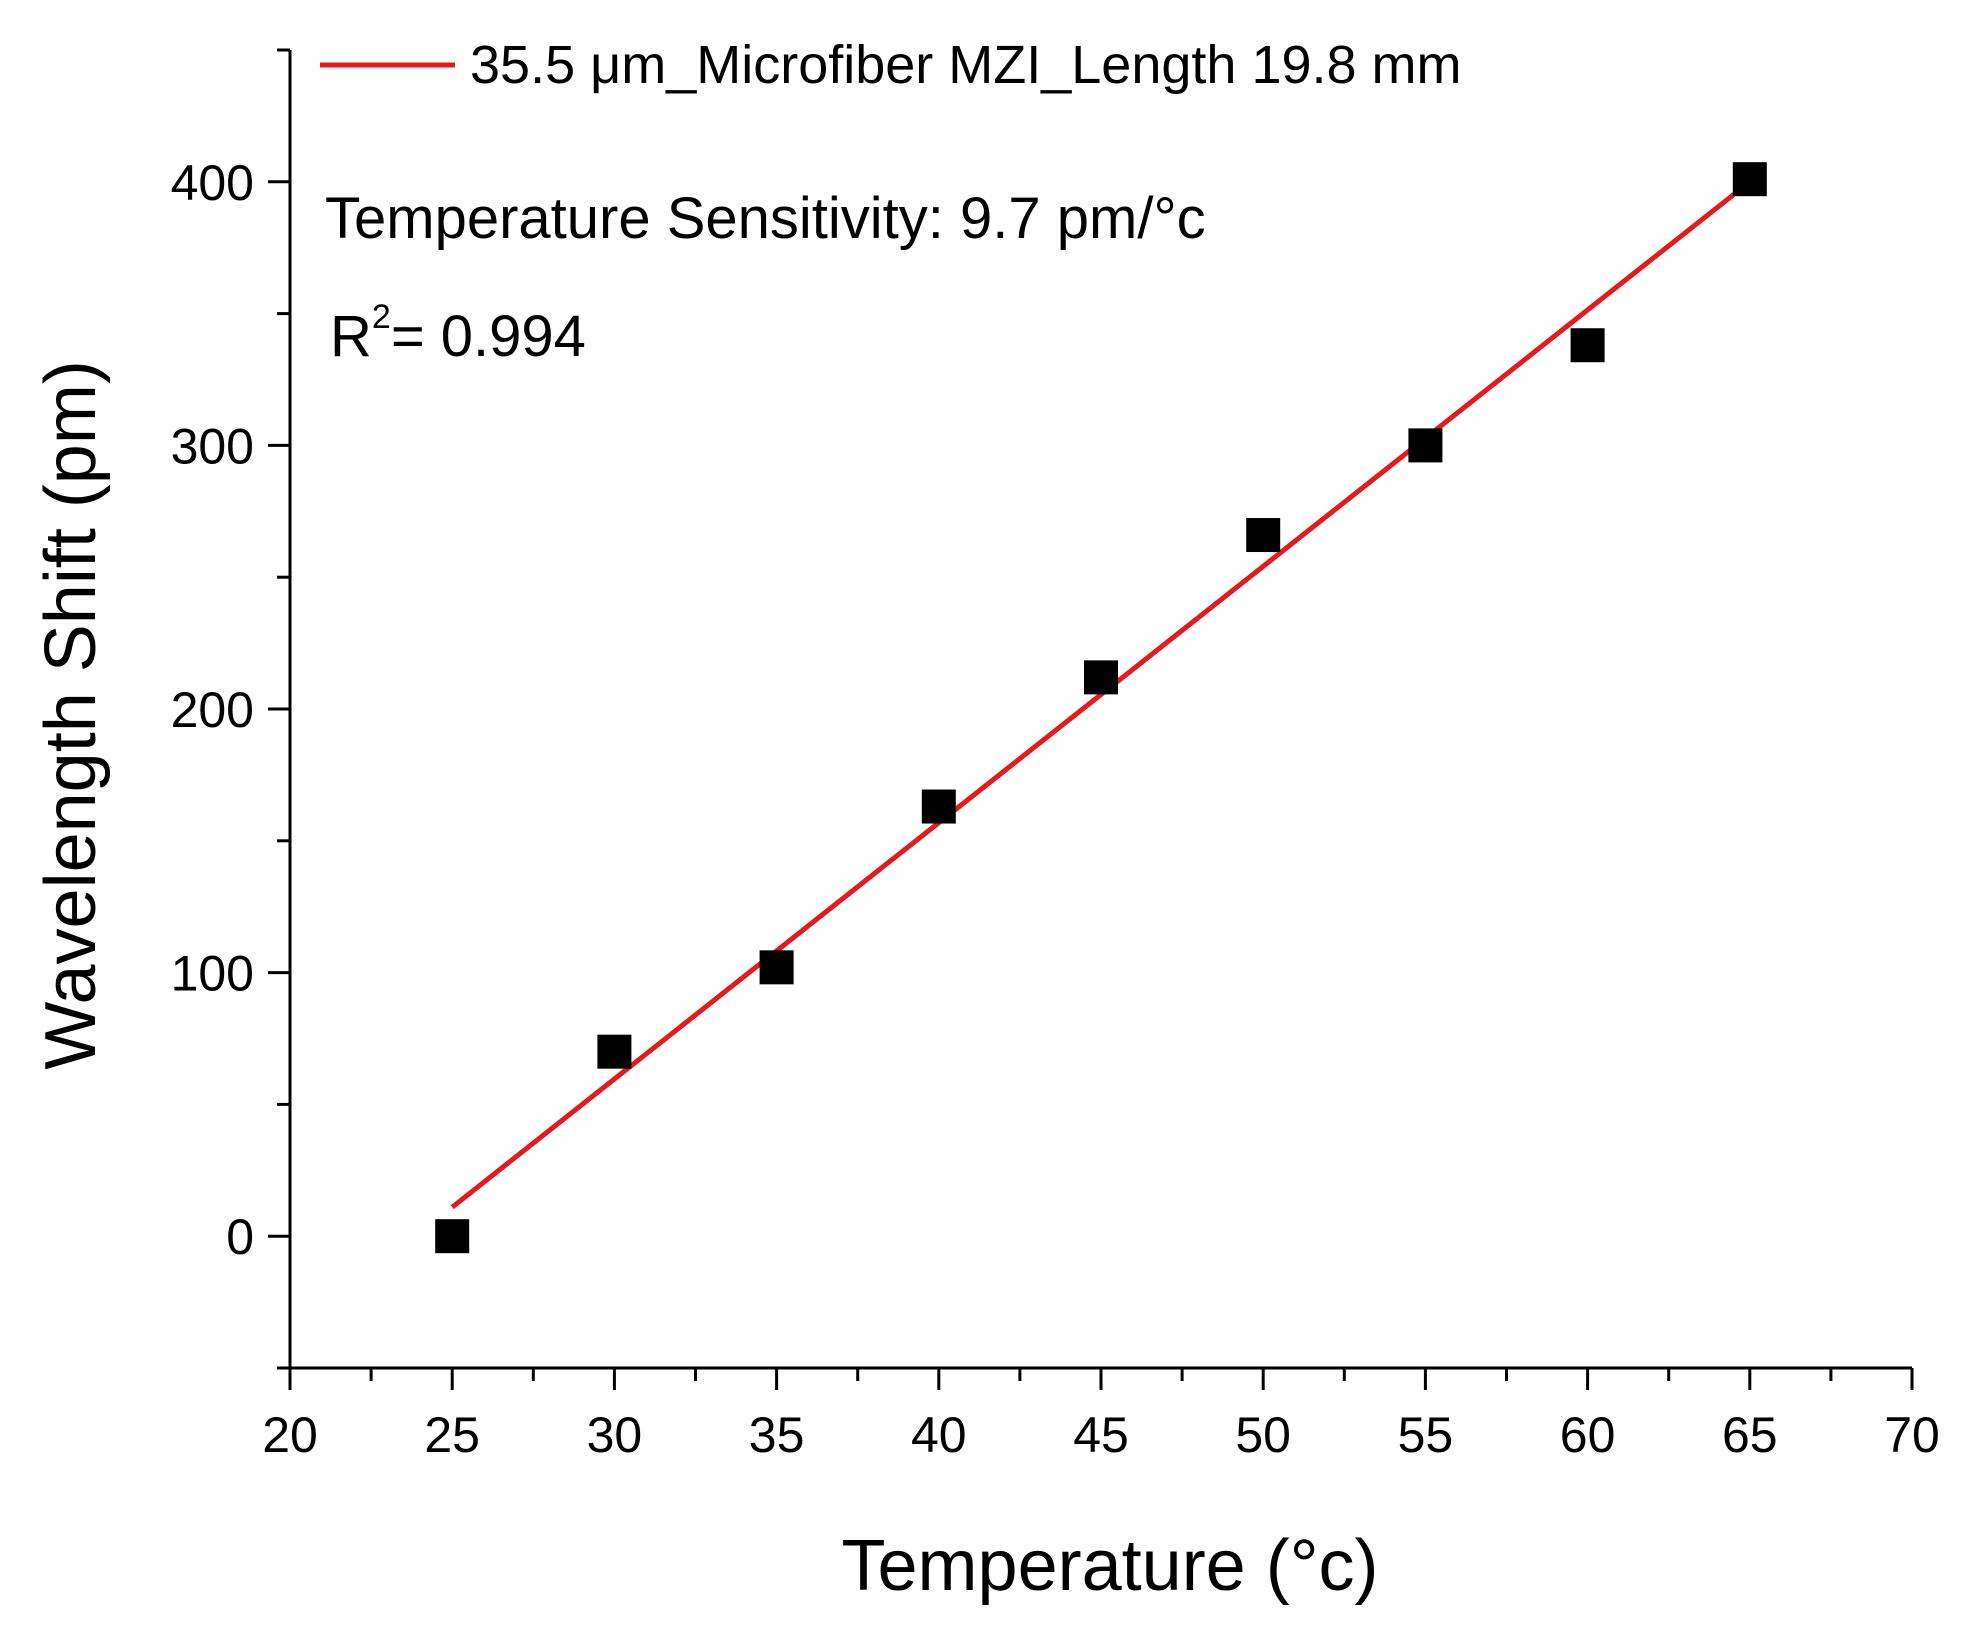 The height and width of the screenshot is (1628, 1964). I want to click on r2-superscript: 2, so click(381, 317).